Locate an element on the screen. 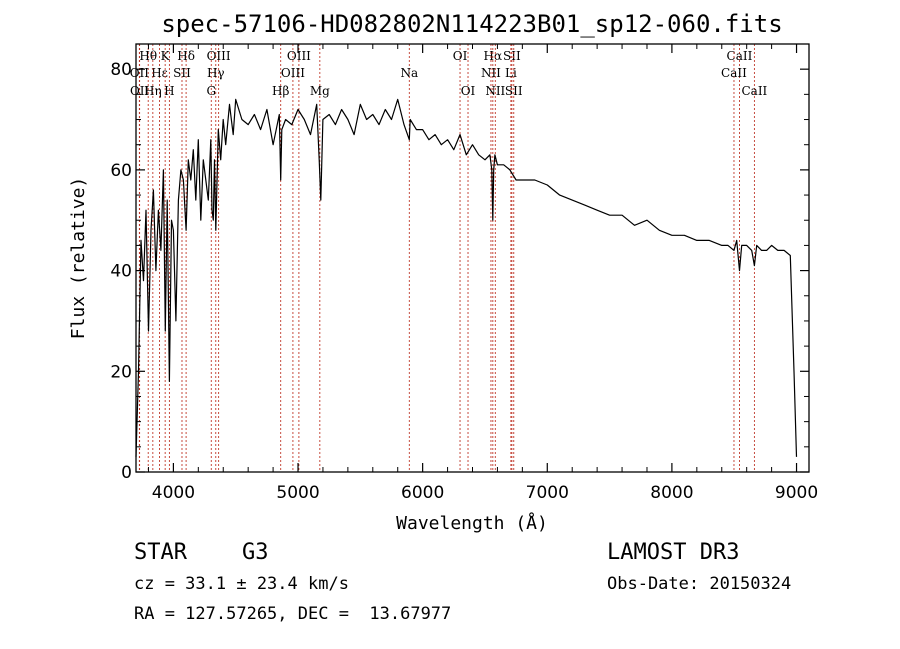  spectral-line-label: Na is located at coordinates (409, 73).